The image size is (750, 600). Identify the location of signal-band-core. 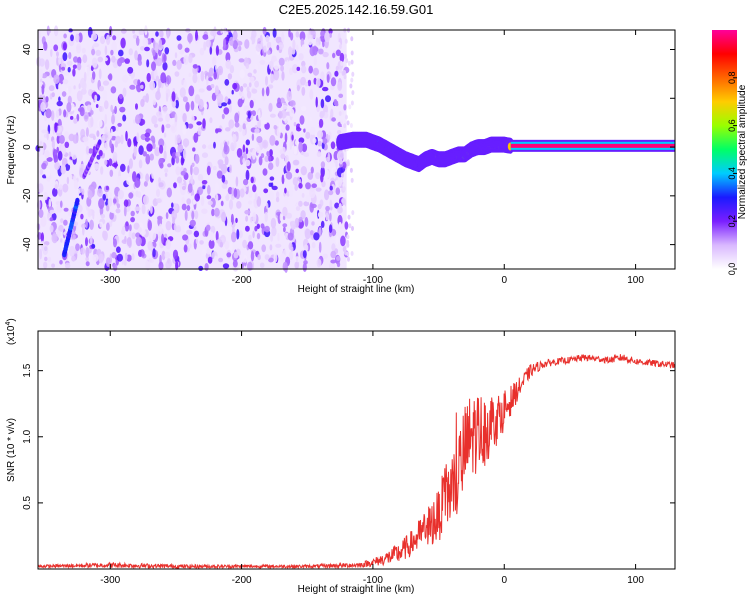
(592, 145).